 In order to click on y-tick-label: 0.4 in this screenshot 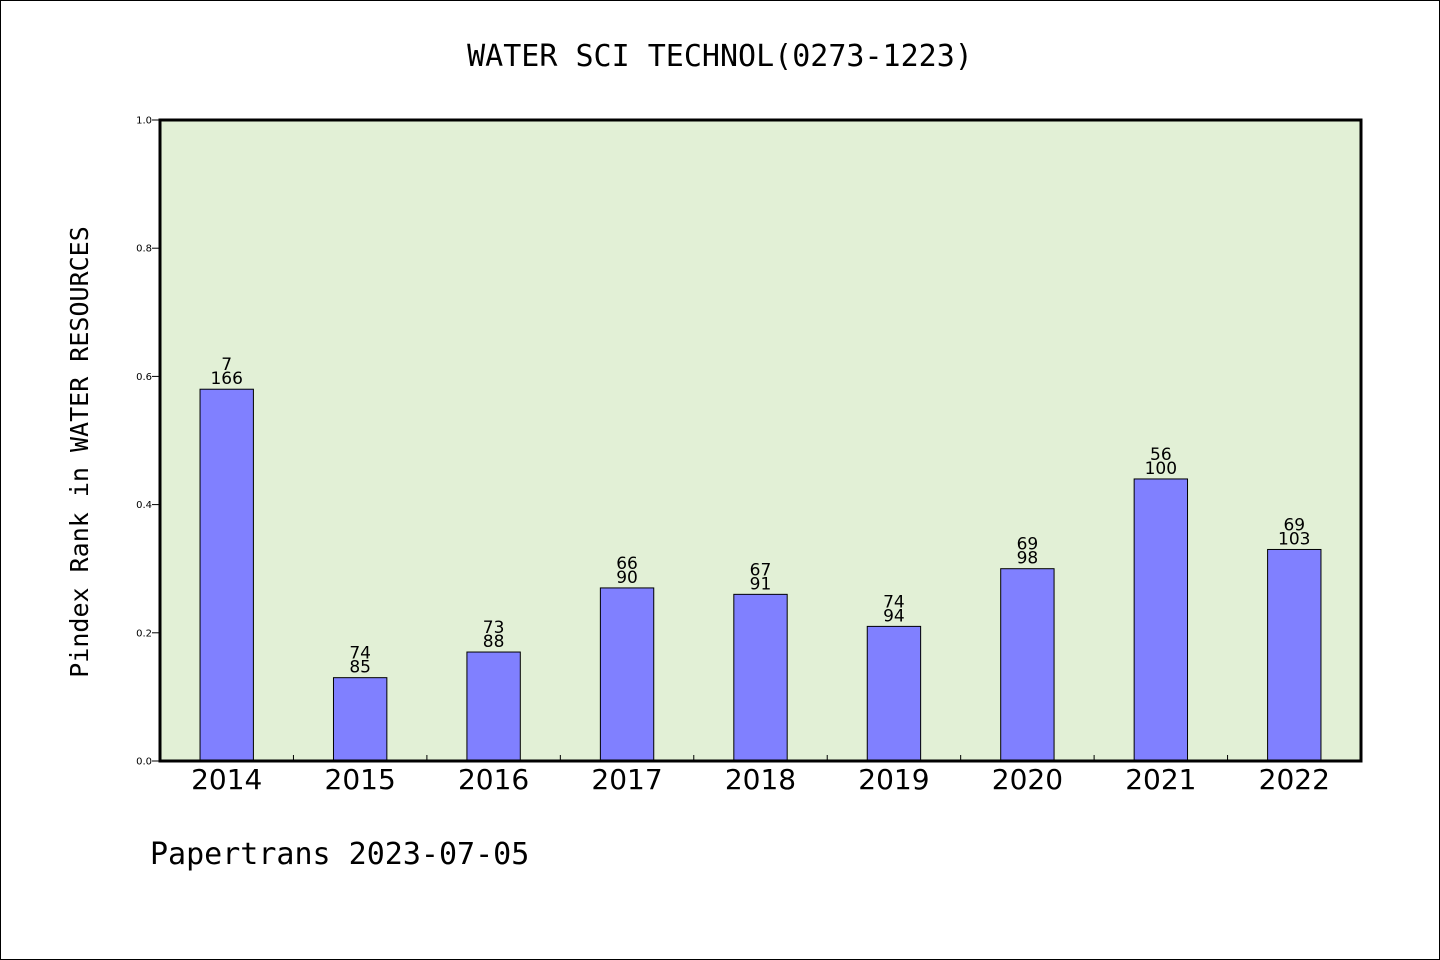, I will do `click(144, 505)`.